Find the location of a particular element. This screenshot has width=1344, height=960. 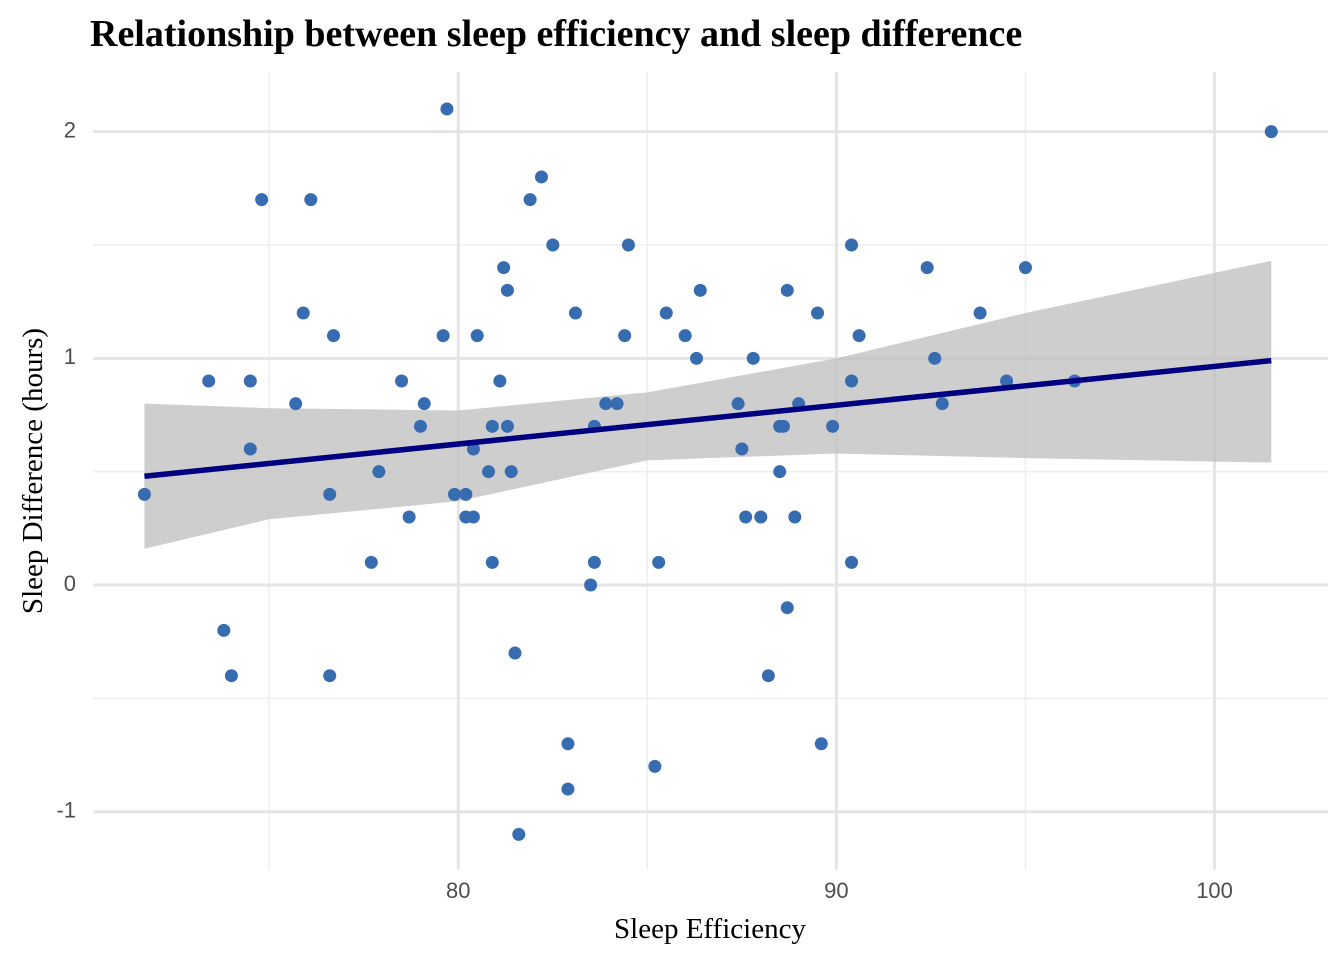

x-tick-label: 100 is located at coordinates (1214, 890).